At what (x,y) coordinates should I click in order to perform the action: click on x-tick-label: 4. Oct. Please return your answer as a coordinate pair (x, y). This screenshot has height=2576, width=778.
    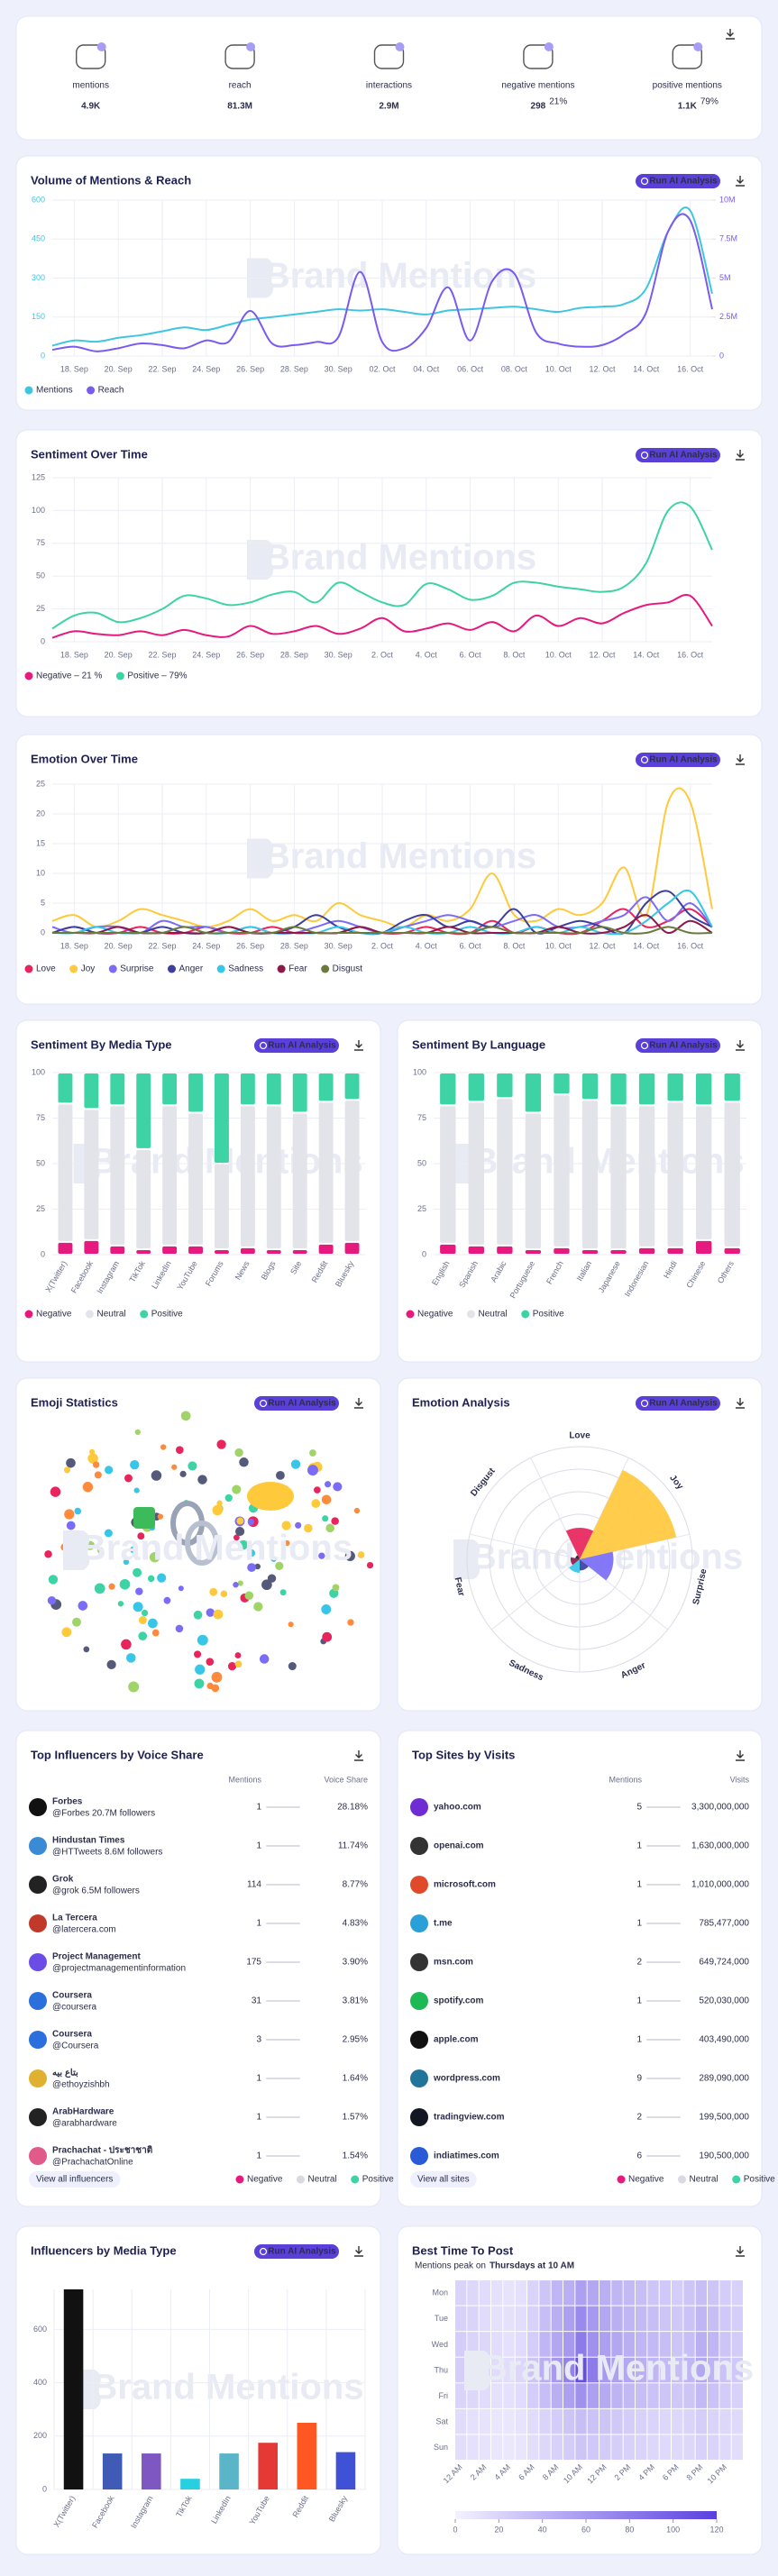
    Looking at the image, I should click on (427, 945).